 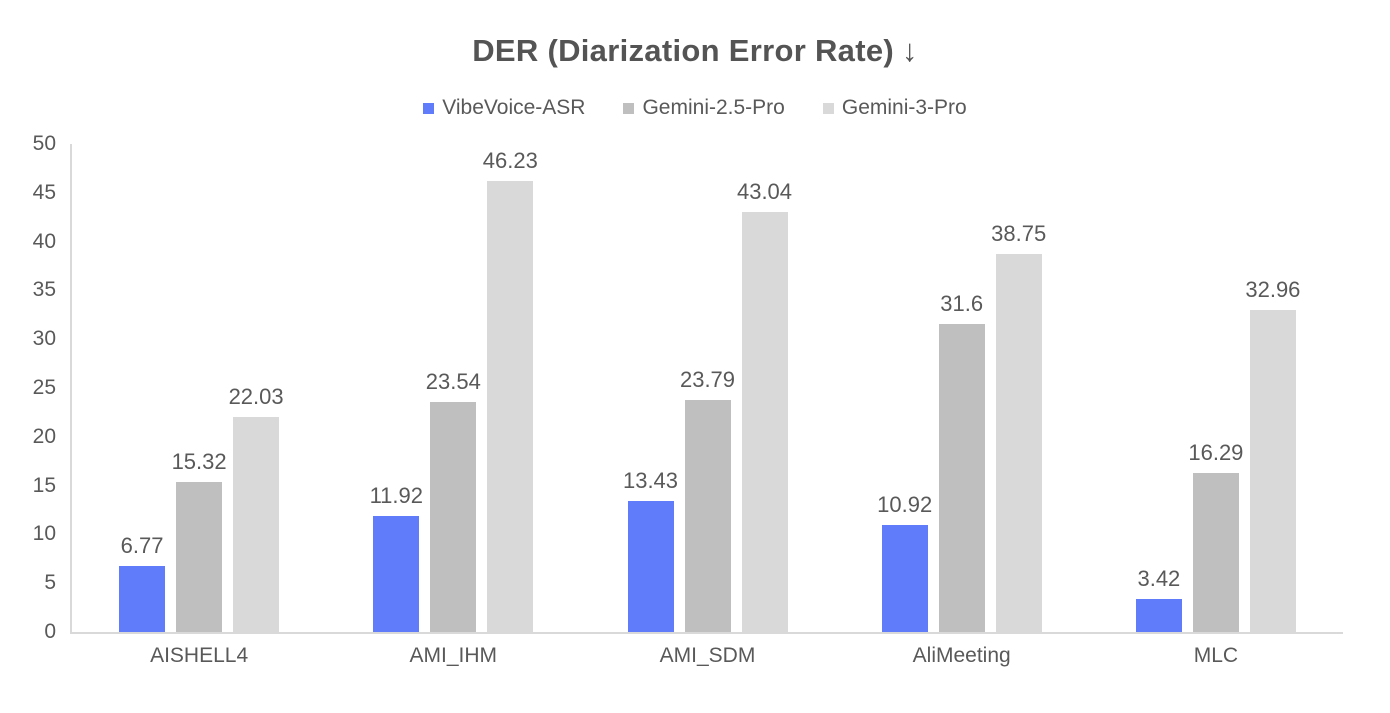 I want to click on y-tick-35: 35, so click(x=44, y=290).